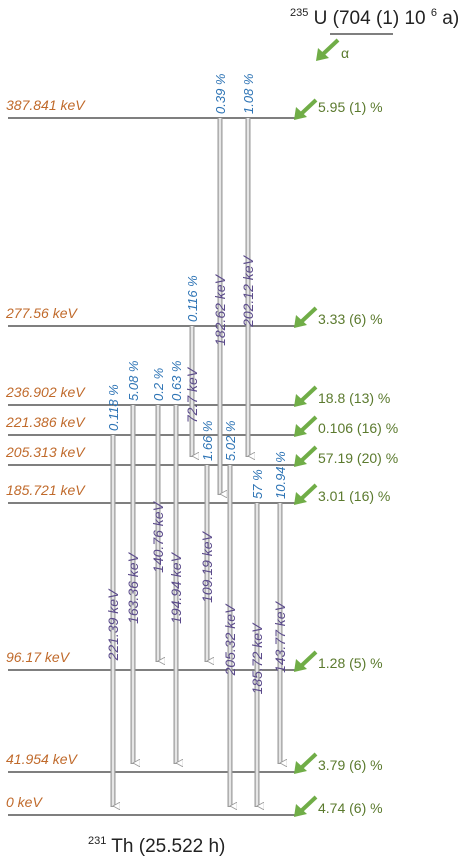 The image size is (474, 862). What do you see at coordinates (24, 802) in the screenshot?
I see `level-energy-label: 0 keV` at bounding box center [24, 802].